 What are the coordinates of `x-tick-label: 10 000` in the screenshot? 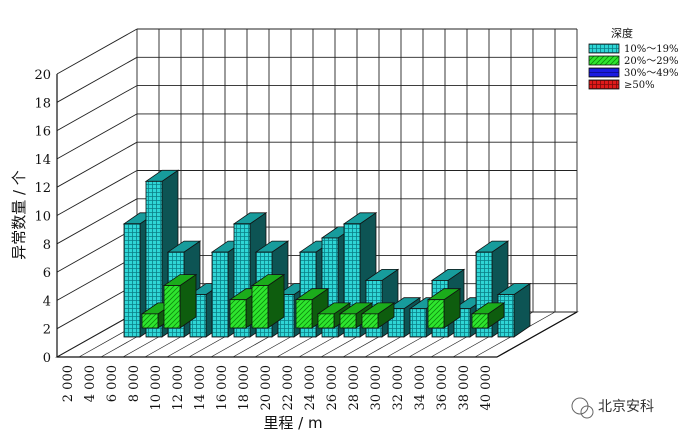 It's located at (156, 388).